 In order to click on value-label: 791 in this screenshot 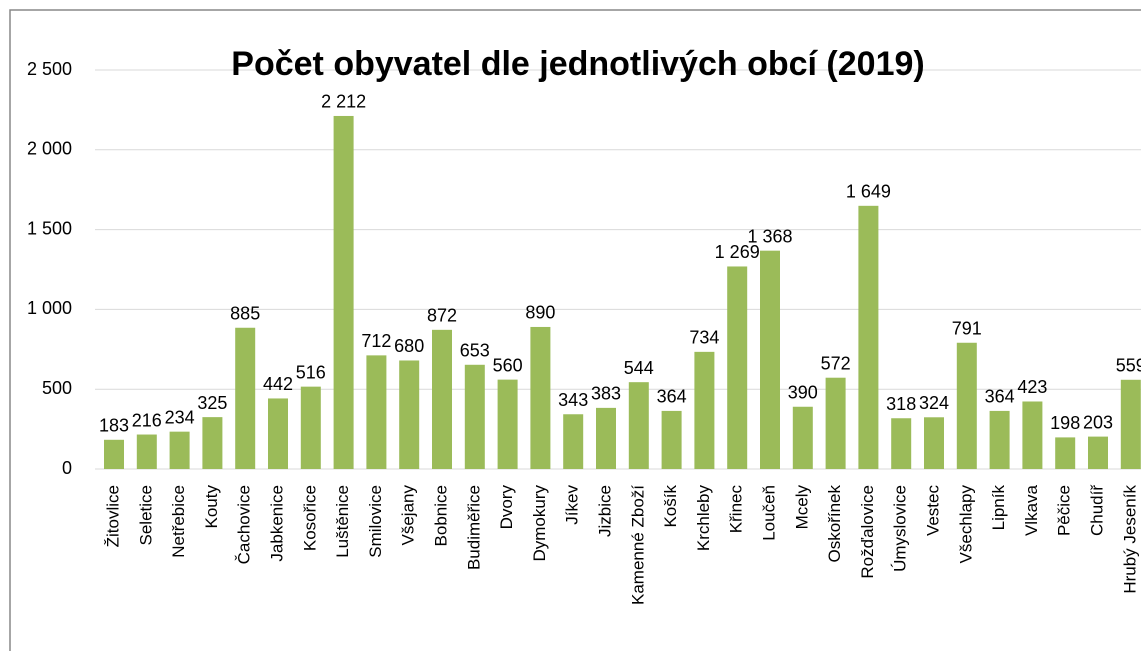, I will do `click(967, 329)`.